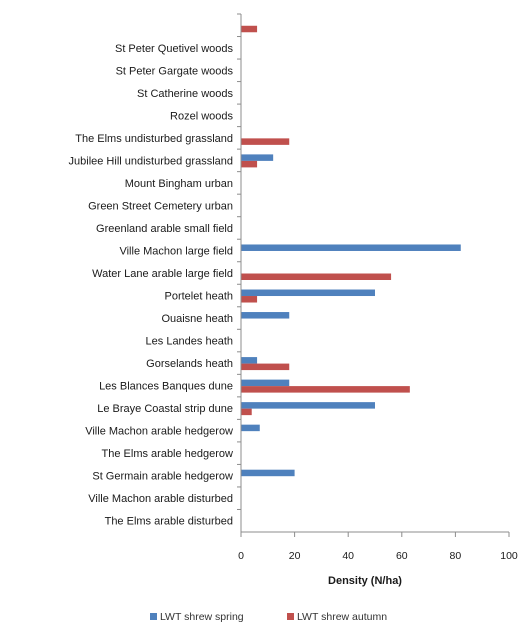 This screenshot has height=635, width=521. Describe the element at coordinates (268, 617) in the screenshot. I see `legend: LWT shrew spring LWT shrew autumn` at that location.